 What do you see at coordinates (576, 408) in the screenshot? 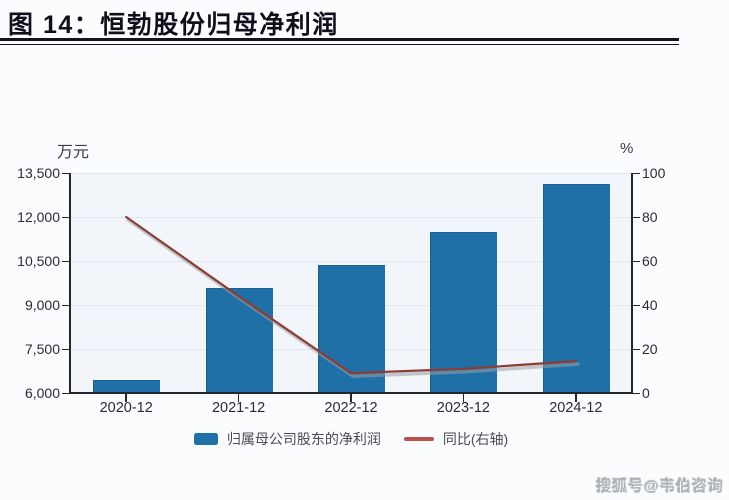
I see `x-axis-tick-label: 2024-12` at bounding box center [576, 408].